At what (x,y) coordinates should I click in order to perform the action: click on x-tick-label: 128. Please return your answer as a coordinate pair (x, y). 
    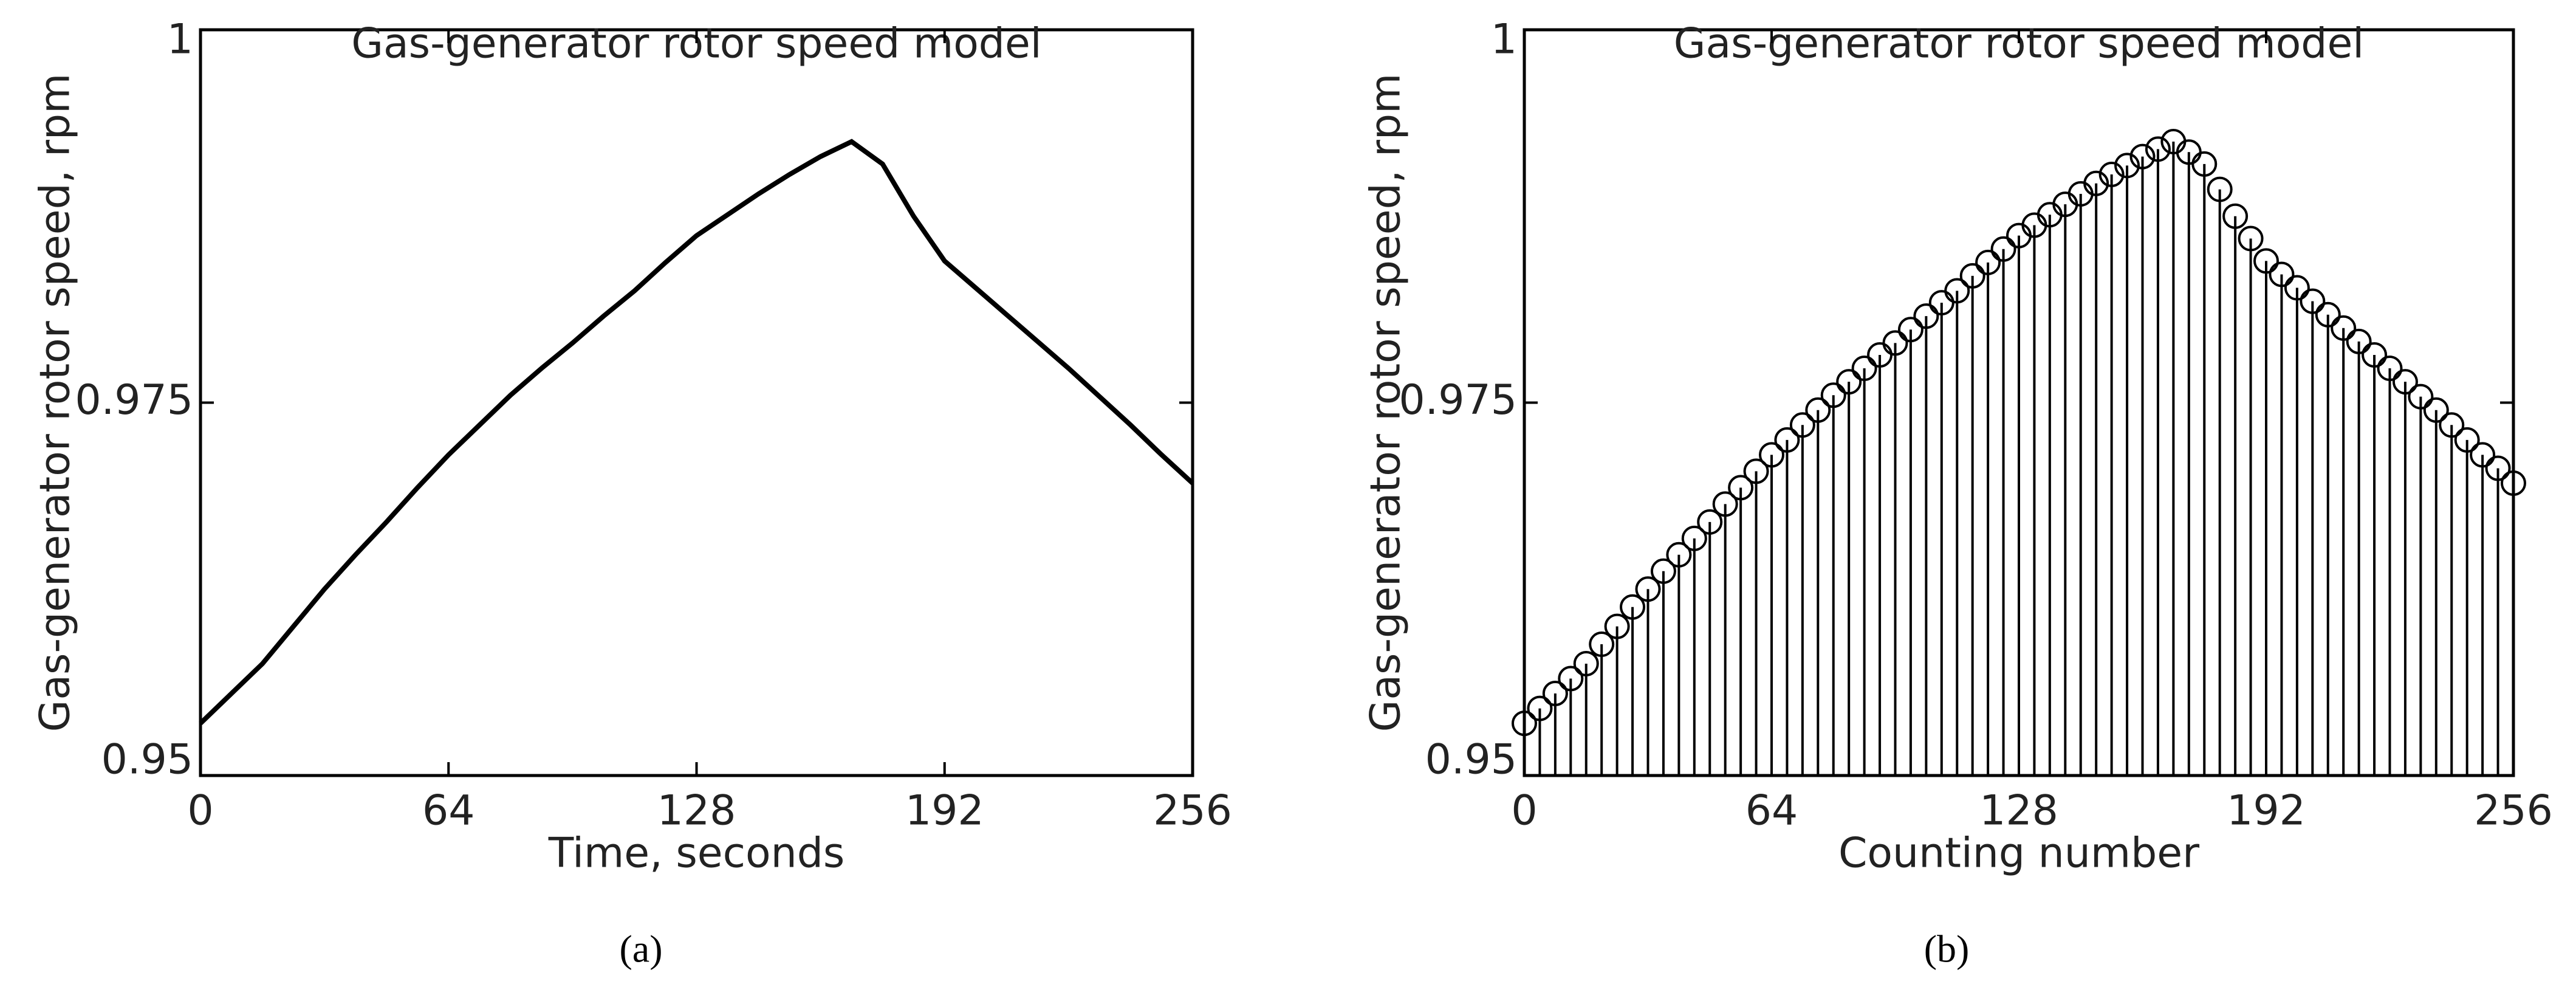
    Looking at the image, I should click on (696, 811).